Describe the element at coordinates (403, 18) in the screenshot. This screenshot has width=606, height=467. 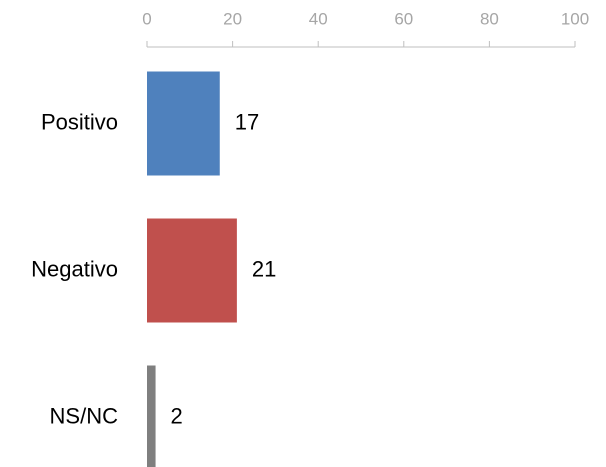
I see `x-tick-label: 60` at that location.